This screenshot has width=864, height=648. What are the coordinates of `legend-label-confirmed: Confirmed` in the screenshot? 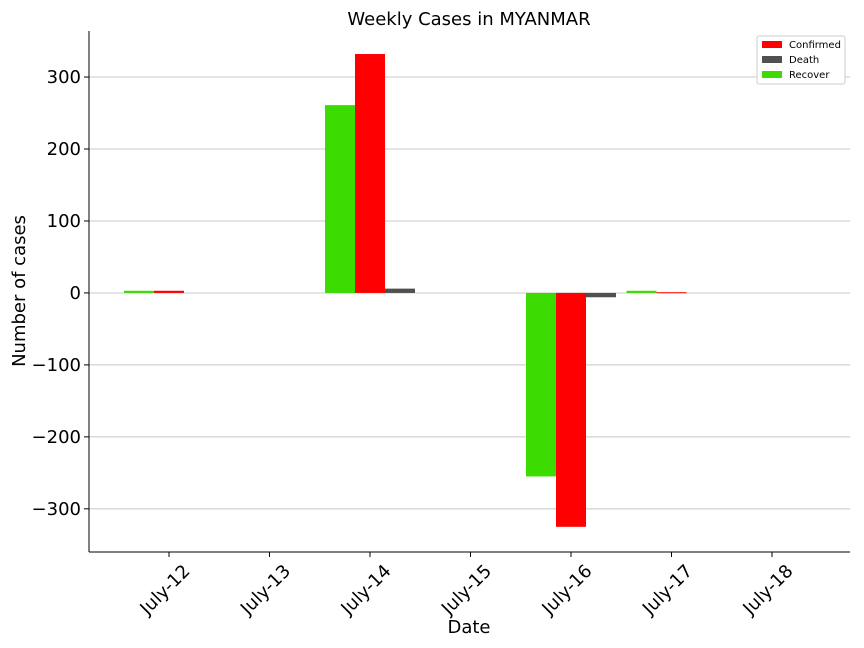 It's located at (815, 45).